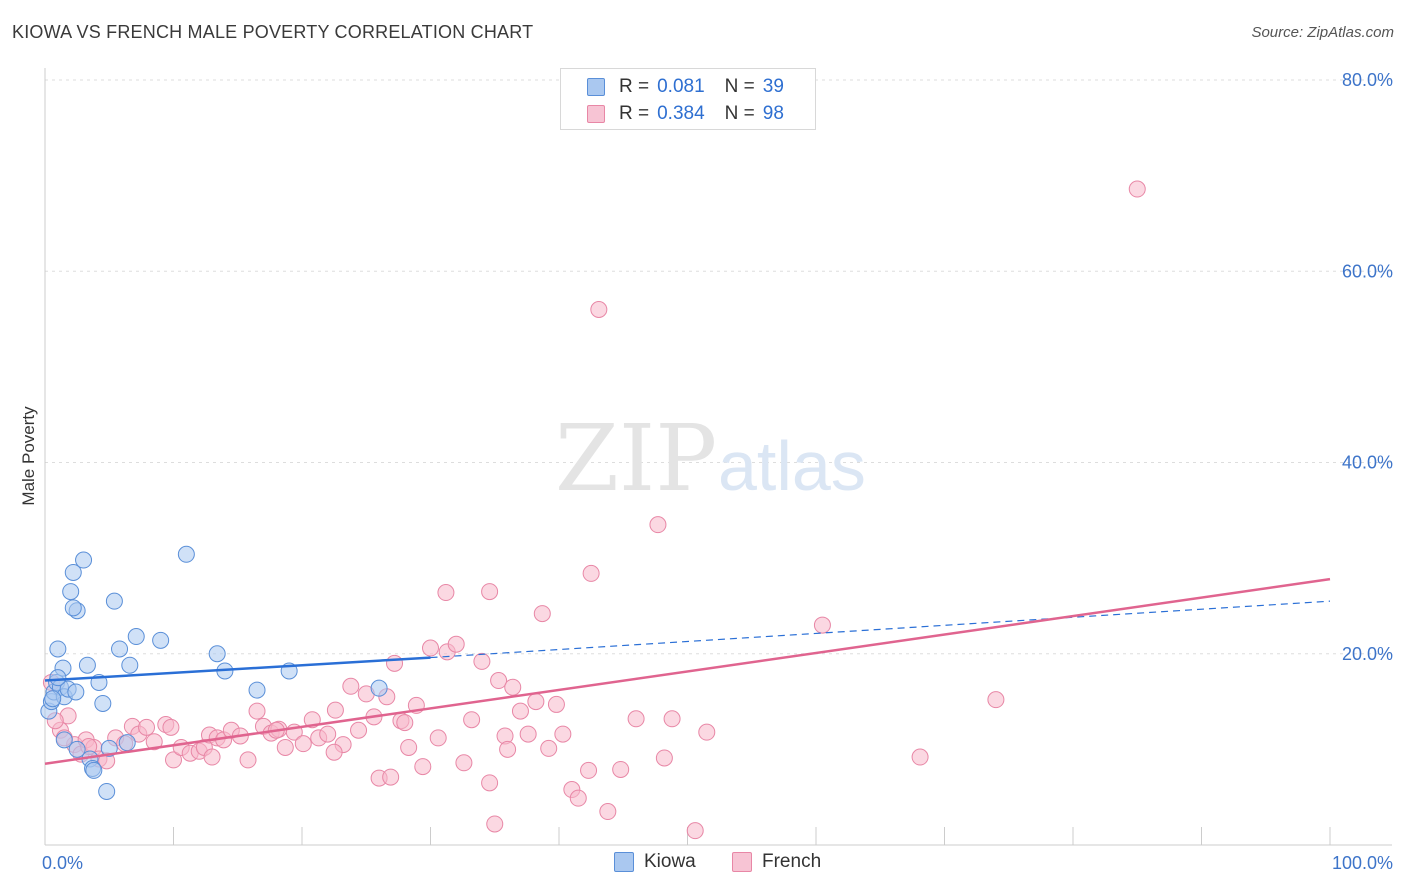 Image resolution: width=1406 pixels, height=892 pixels. Describe the element at coordinates (28, 456) in the screenshot. I see `y-axis-label: Male Poverty` at that location.